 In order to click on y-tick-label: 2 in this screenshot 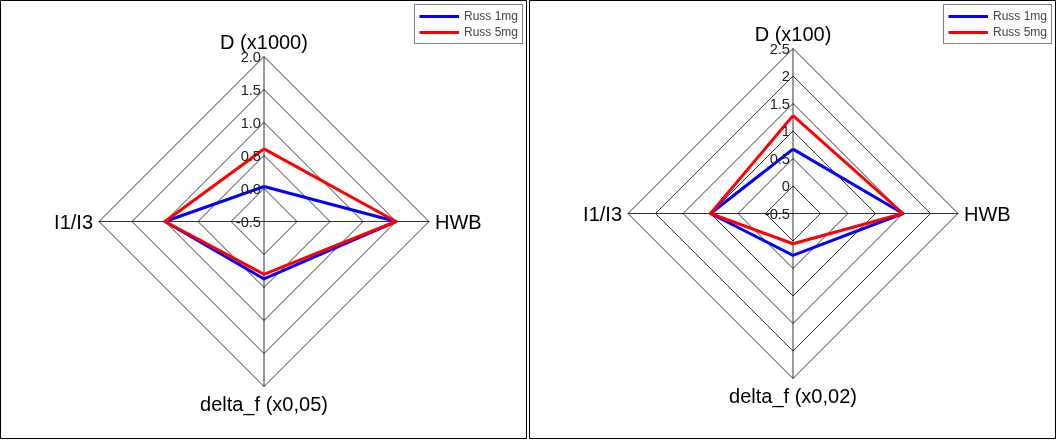, I will do `click(786, 76)`.